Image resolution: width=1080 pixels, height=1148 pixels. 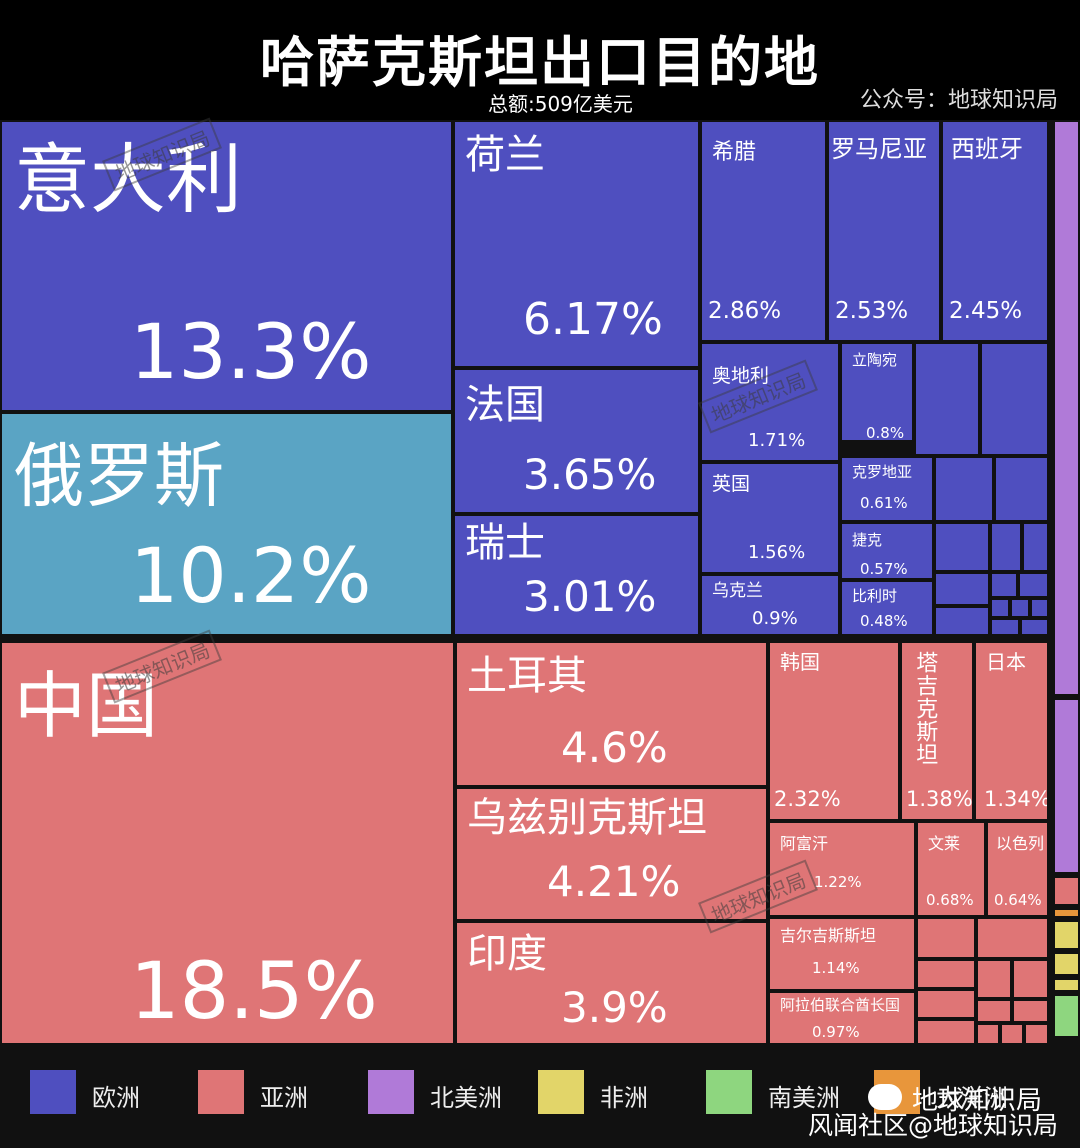 What do you see at coordinates (937, 731) in the screenshot?
I see `treemap-cell: 塔吉克斯坦 1.38%` at bounding box center [937, 731].